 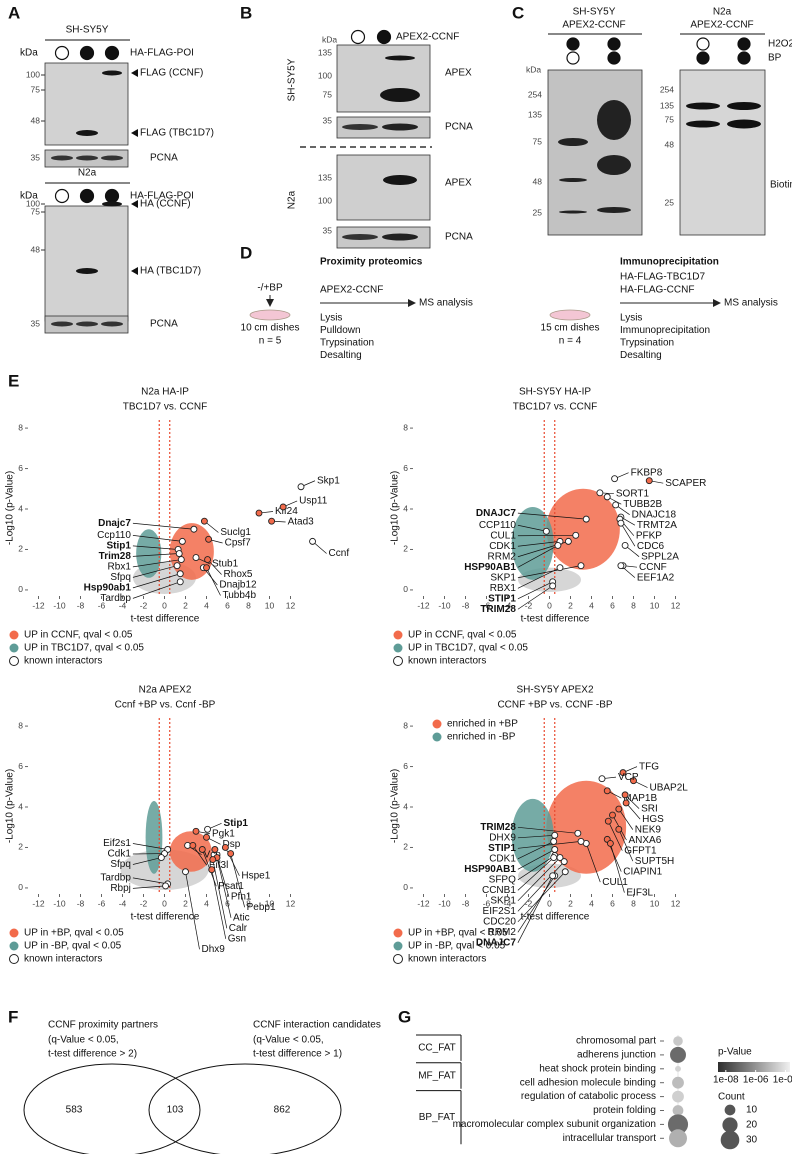 I want to click on blot, so click(x=86, y=104).